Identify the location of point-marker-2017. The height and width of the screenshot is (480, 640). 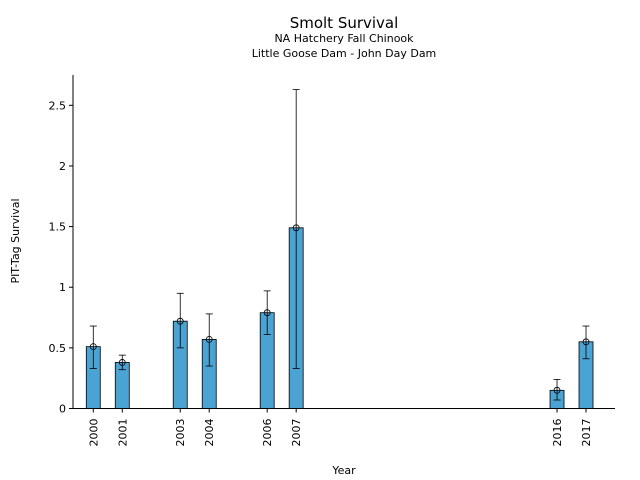
(586, 342).